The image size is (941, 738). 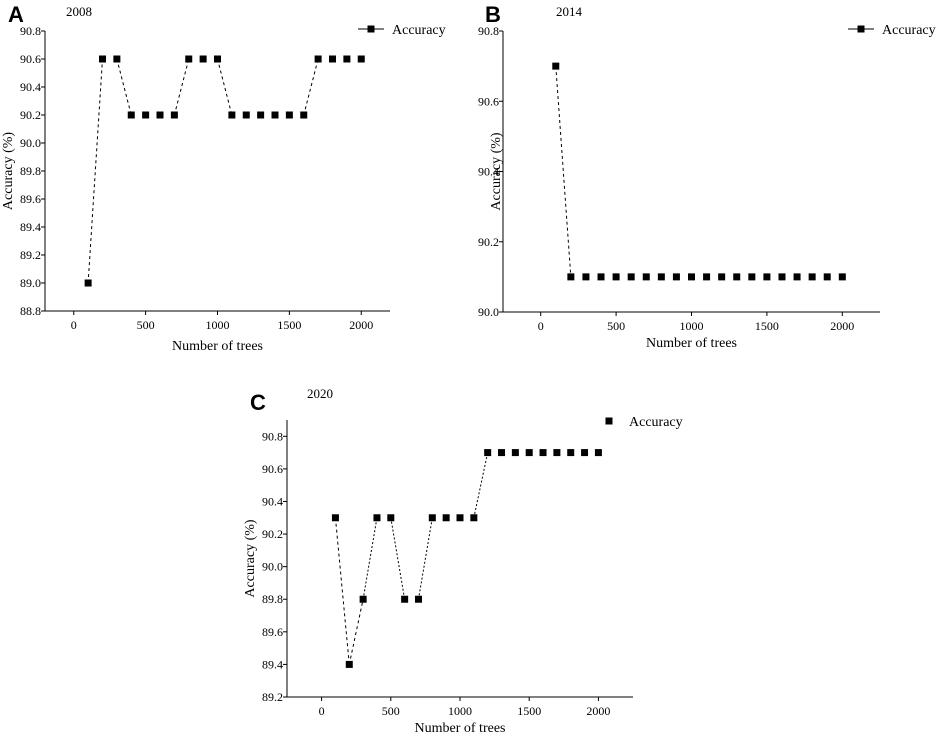 I want to click on legend-marker, so click(x=609, y=421).